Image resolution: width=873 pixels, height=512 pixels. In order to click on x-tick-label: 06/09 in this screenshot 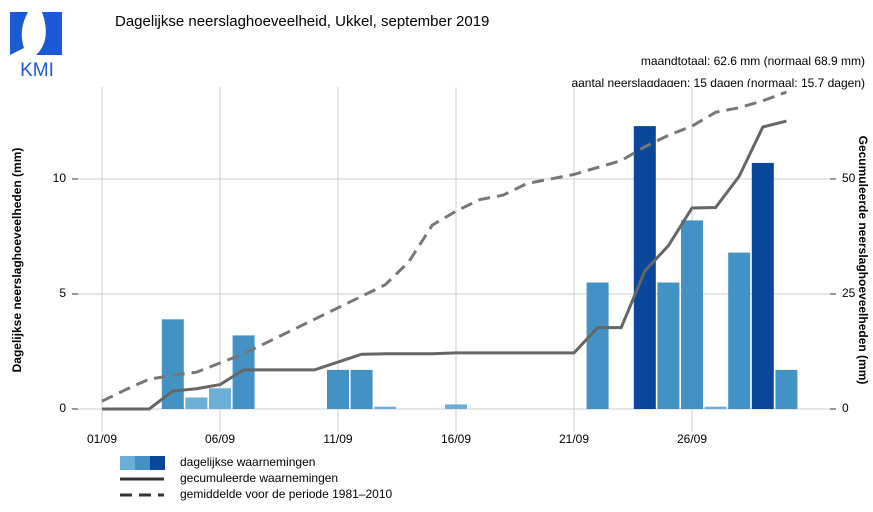, I will do `click(220, 439)`.